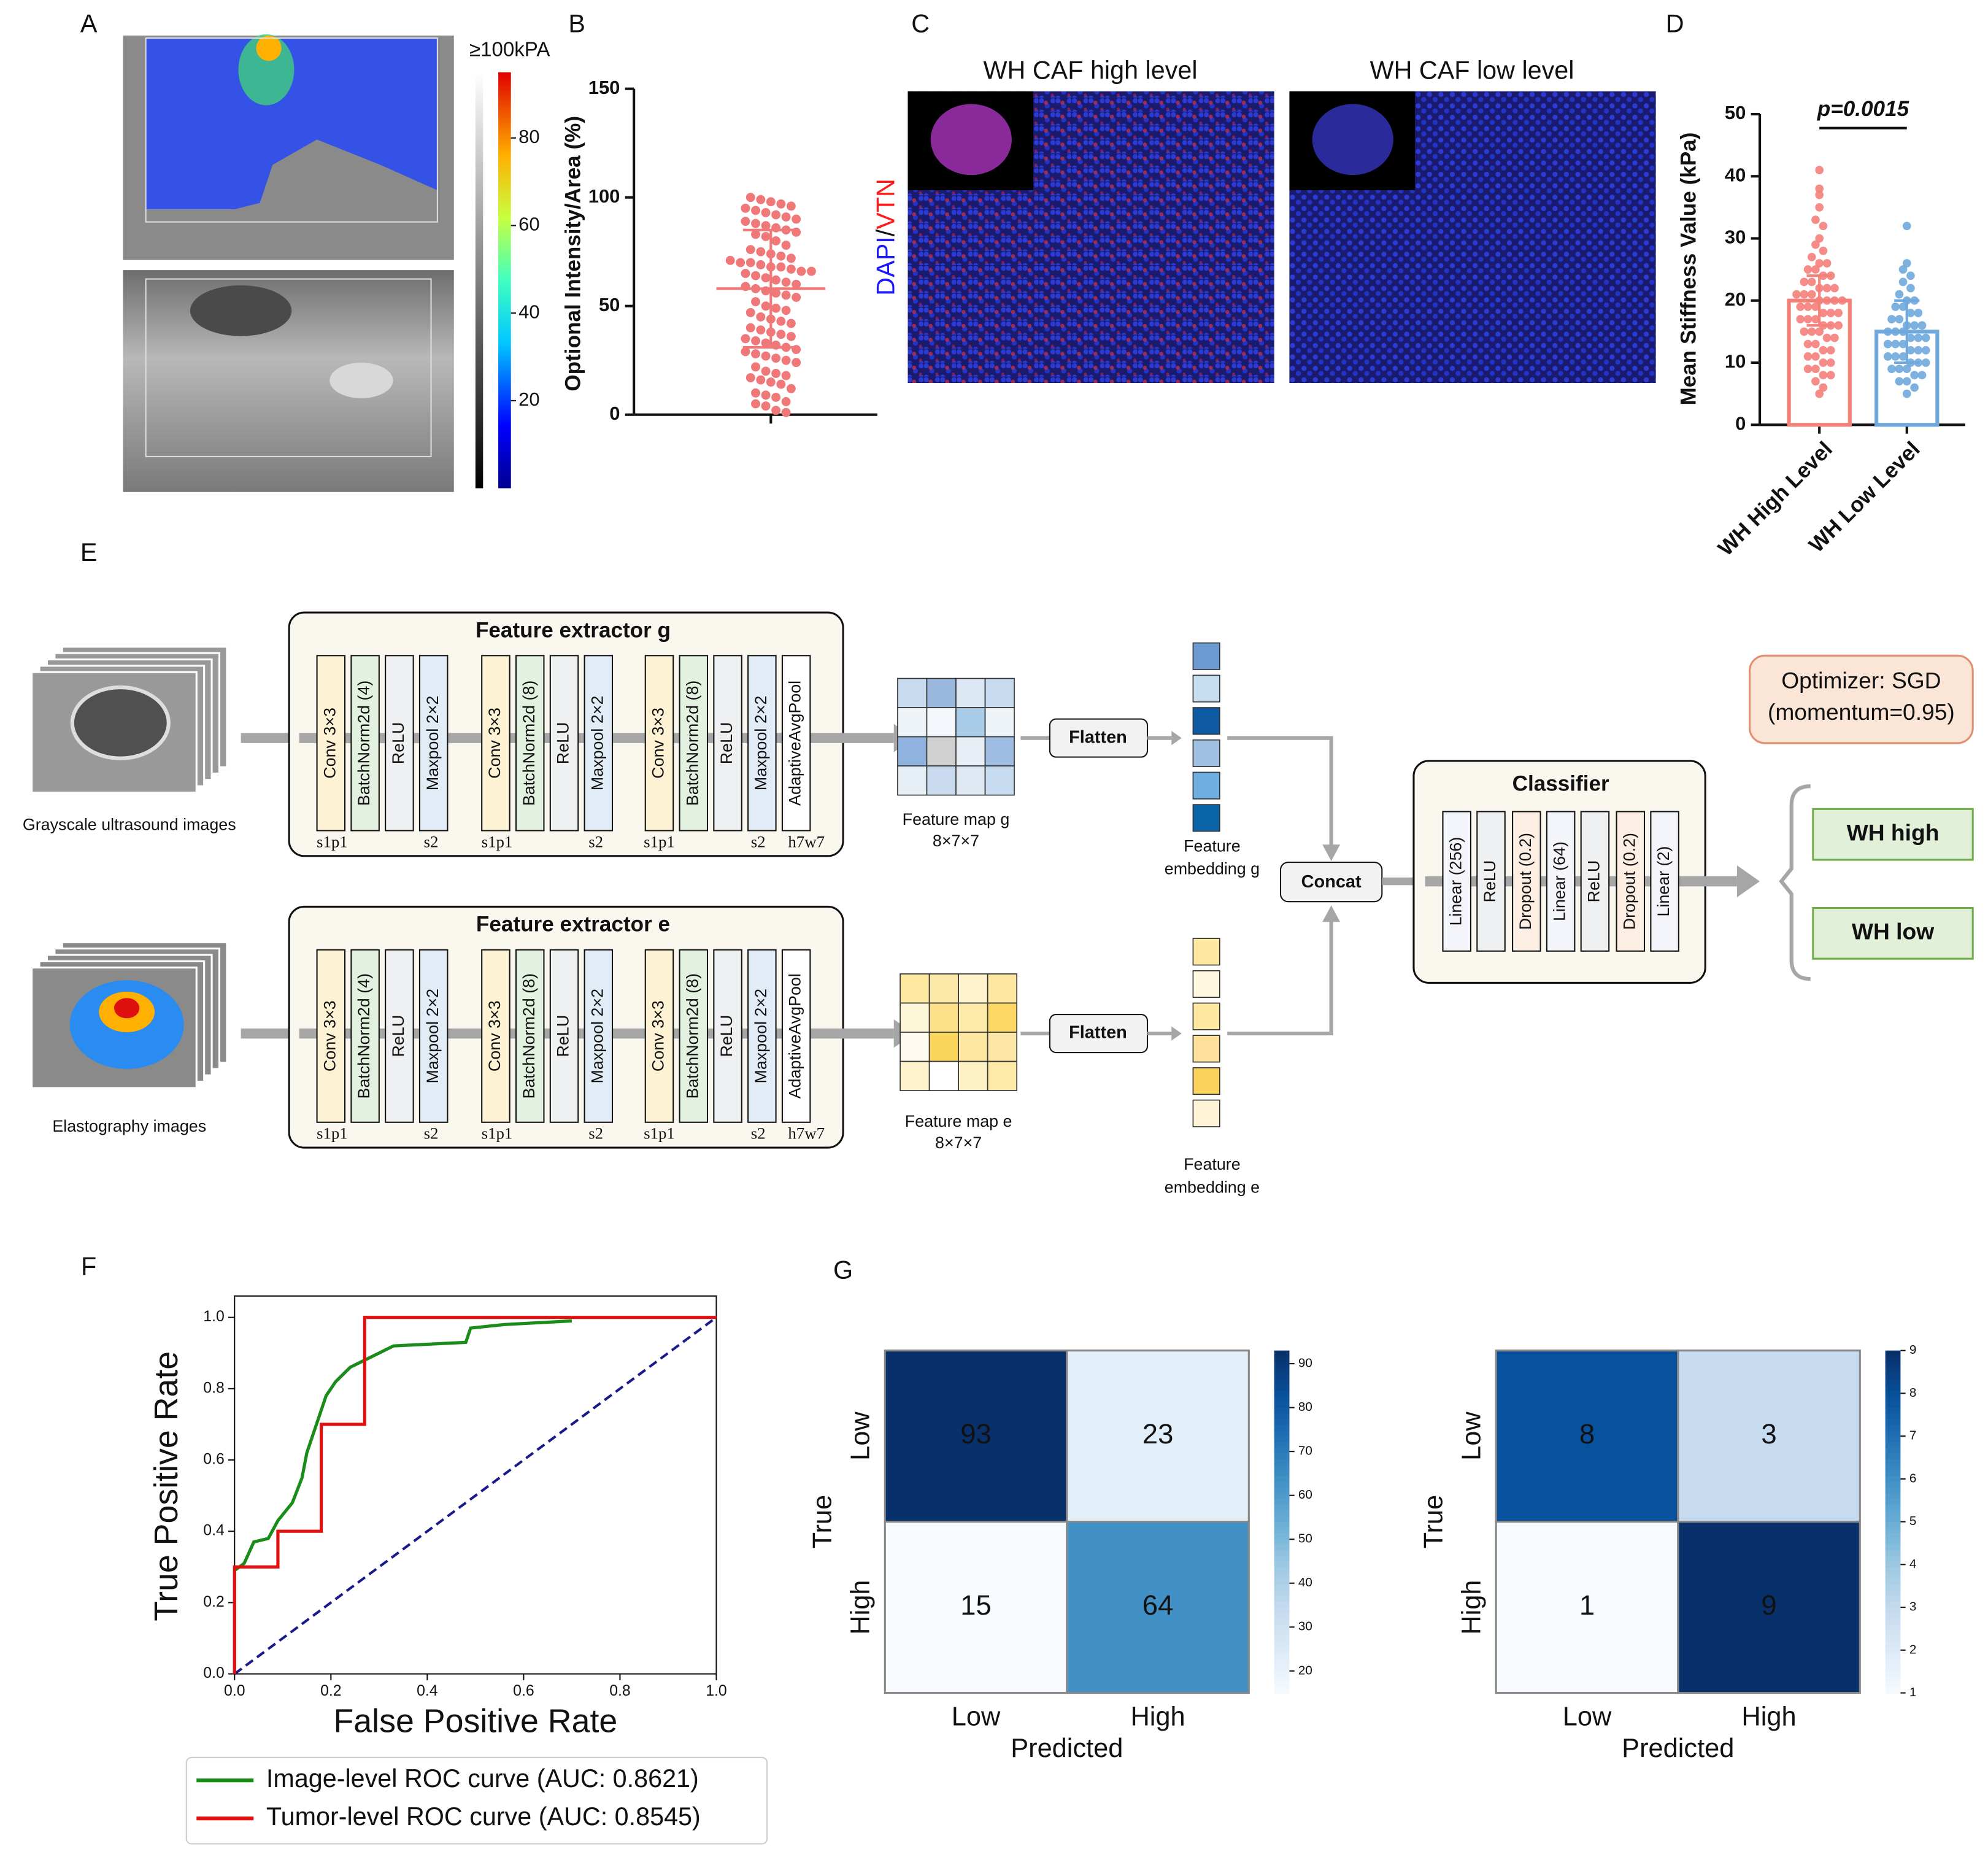  I want to click on jet-colorbar, so click(505, 280).